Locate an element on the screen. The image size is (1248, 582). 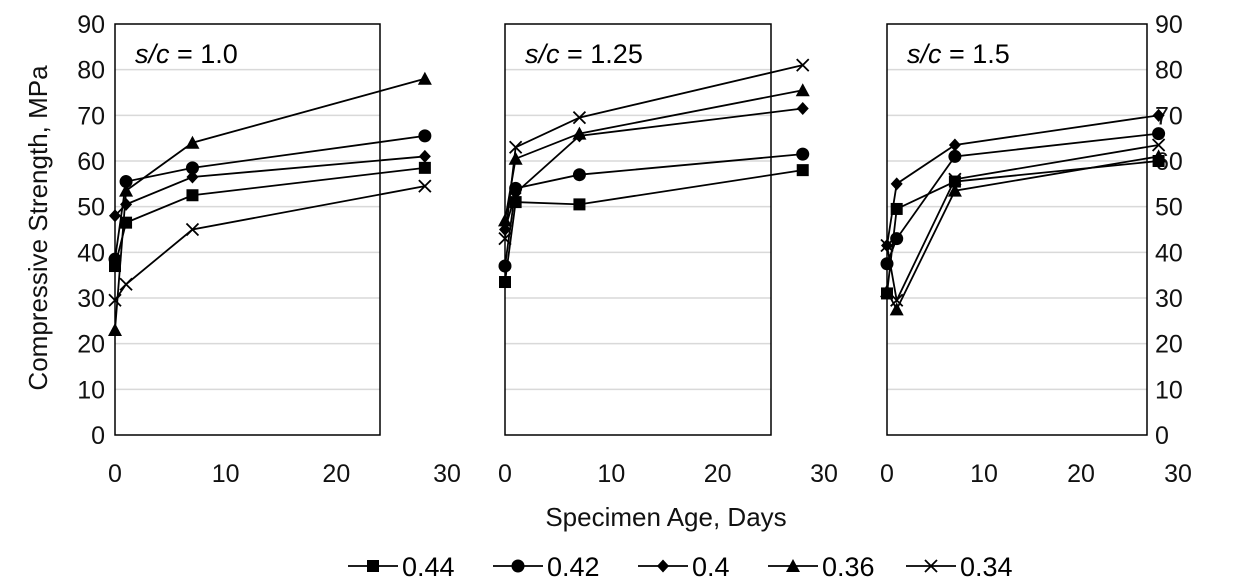
panel-label: s/c = 1.25 is located at coordinates (584, 54).